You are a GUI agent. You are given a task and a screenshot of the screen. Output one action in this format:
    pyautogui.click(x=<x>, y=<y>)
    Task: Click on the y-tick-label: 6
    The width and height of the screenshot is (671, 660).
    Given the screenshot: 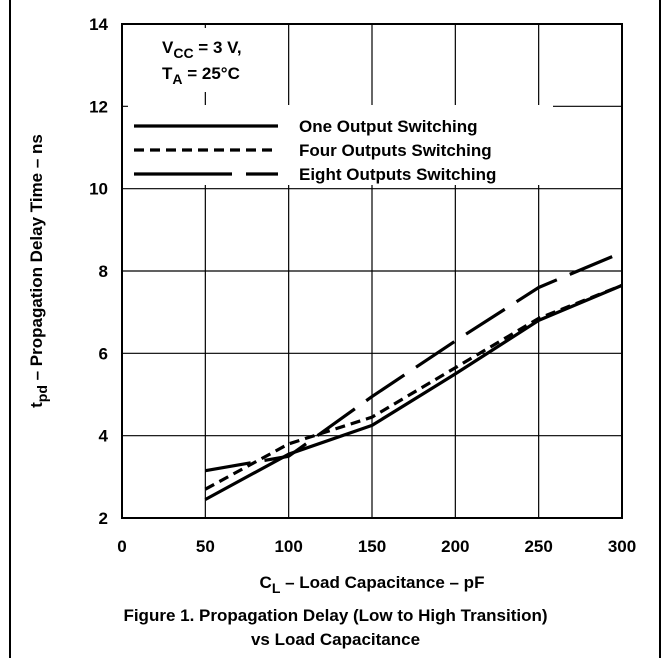 What is the action you would take?
    pyautogui.click(x=103, y=353)
    